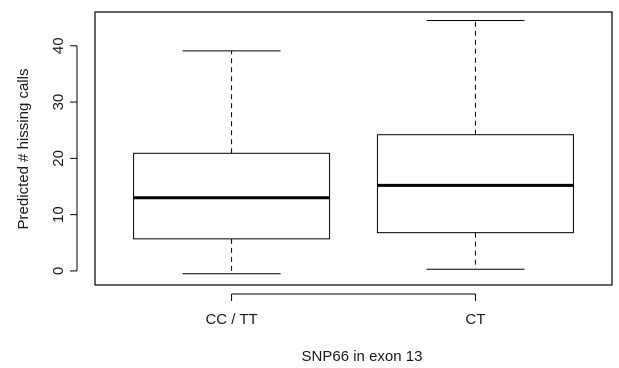  I want to click on y-tick-label: 20, so click(58, 158).